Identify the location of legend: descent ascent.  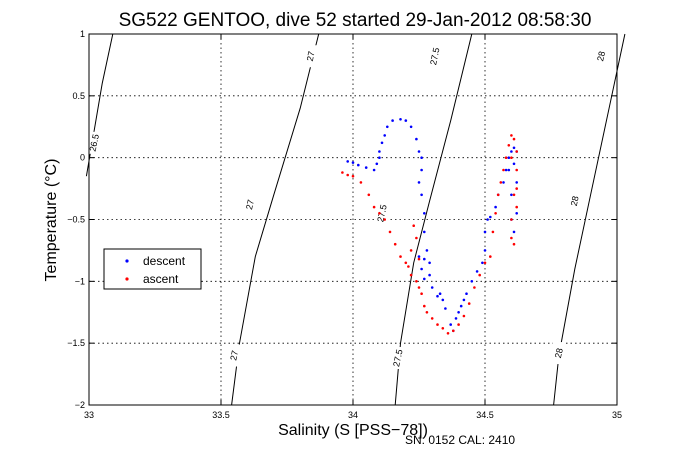
(152, 269).